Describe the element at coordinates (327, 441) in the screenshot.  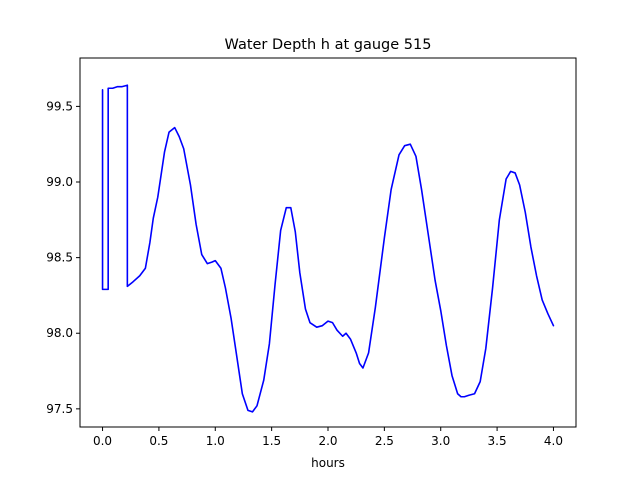
I see `x-tick-label: 2.0` at that location.